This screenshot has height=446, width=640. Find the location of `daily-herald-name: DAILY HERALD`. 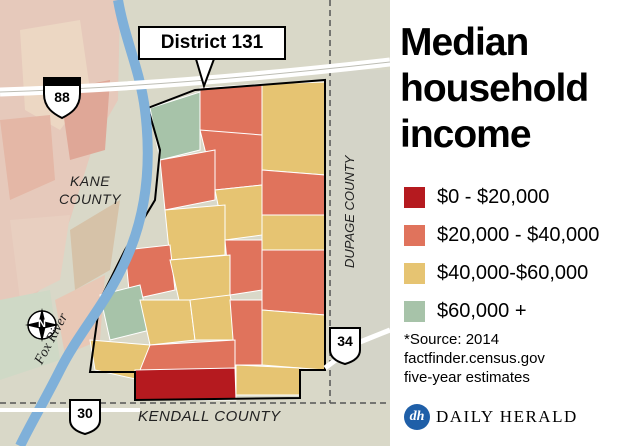

daily-herald-name: DAILY HERALD is located at coordinates (507, 416).